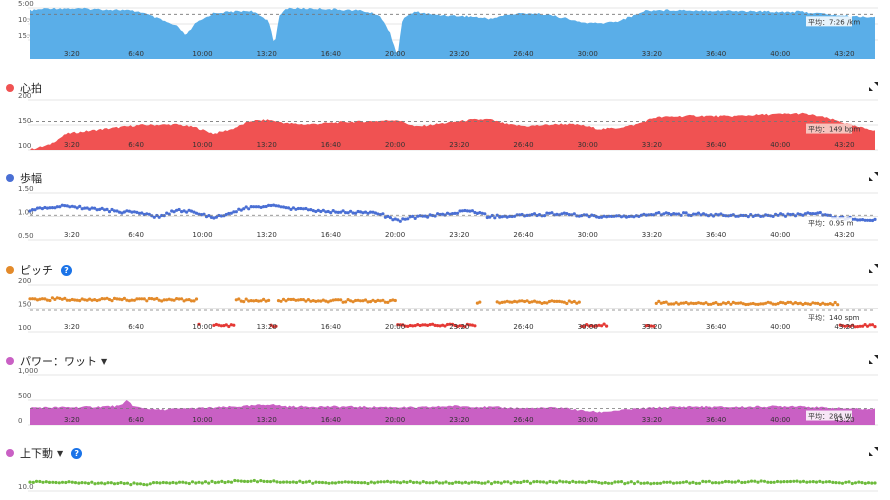 This screenshot has height=500, width=890. Describe the element at coordinates (202, 235) in the screenshot. I see `stride-x-tick-label: 10:00` at that location.